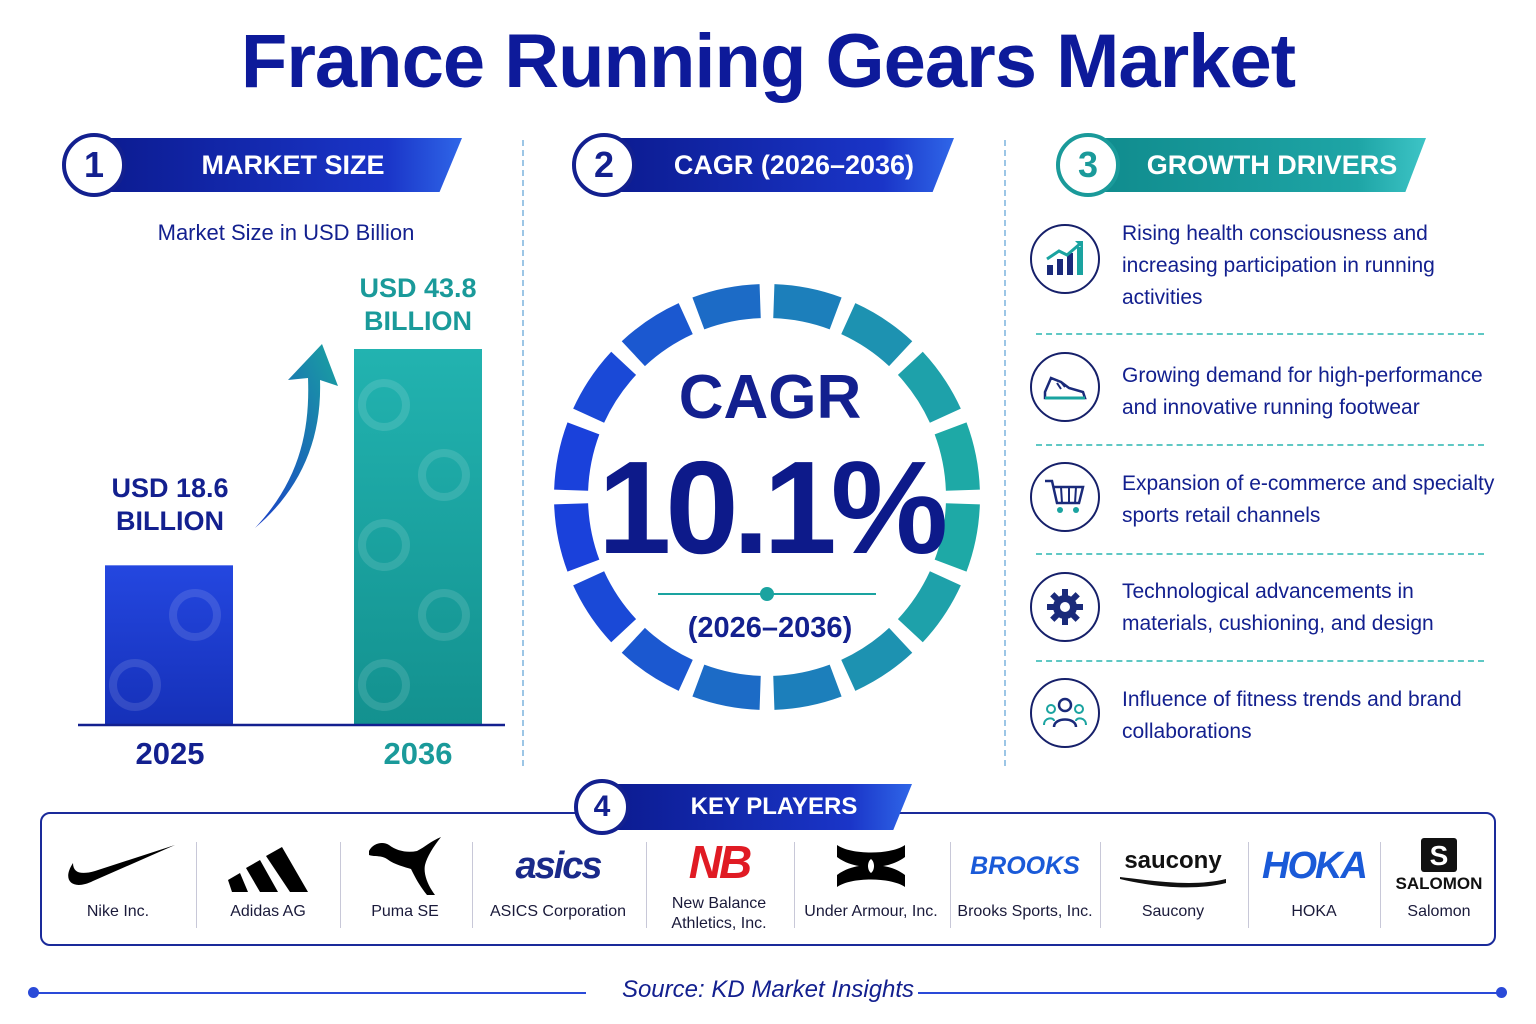 The image size is (1536, 1024). Describe the element at coordinates (405, 866) in the screenshot. I see `puma-logo` at that location.